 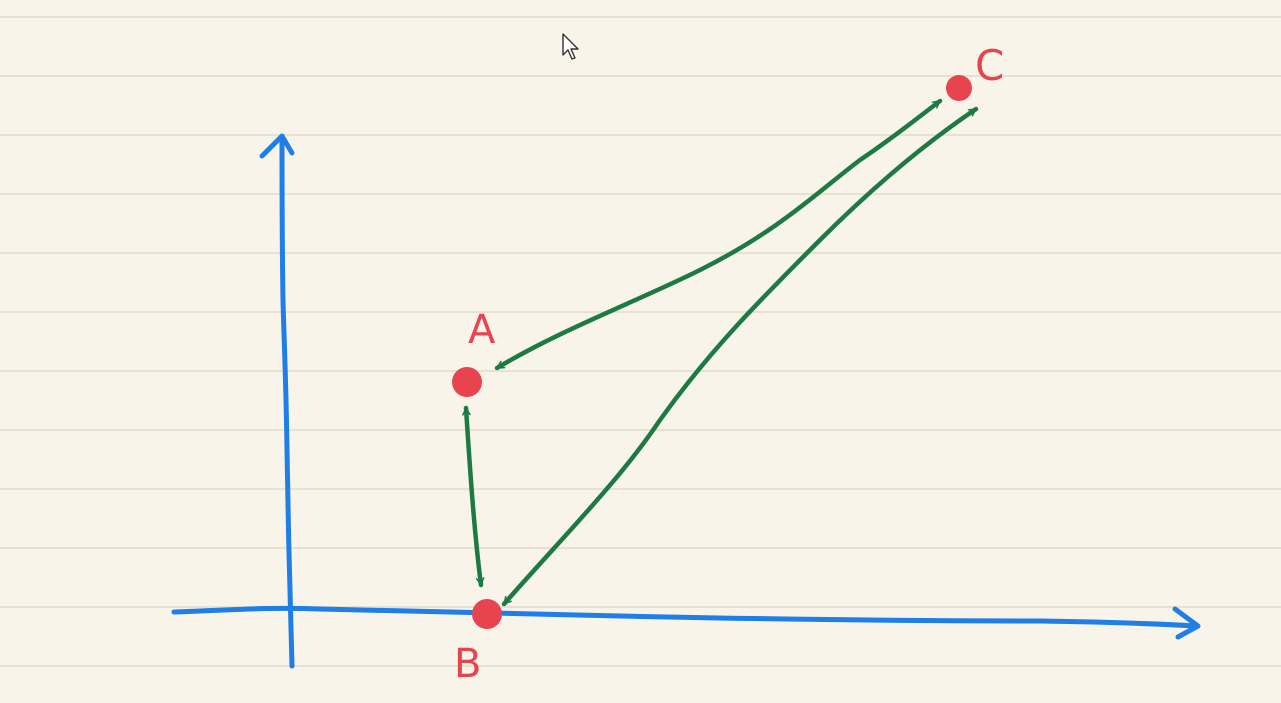 I want to click on point-c-dot, so click(x=959, y=88).